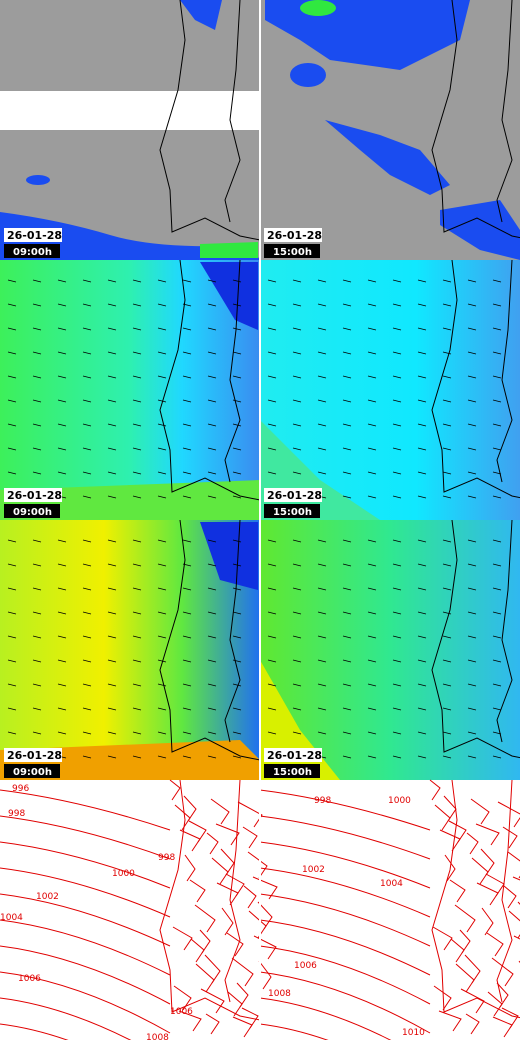 The height and width of the screenshot is (1044, 520). Describe the element at coordinates (391, 884) in the screenshot. I see `isobar-label: 1004` at that location.